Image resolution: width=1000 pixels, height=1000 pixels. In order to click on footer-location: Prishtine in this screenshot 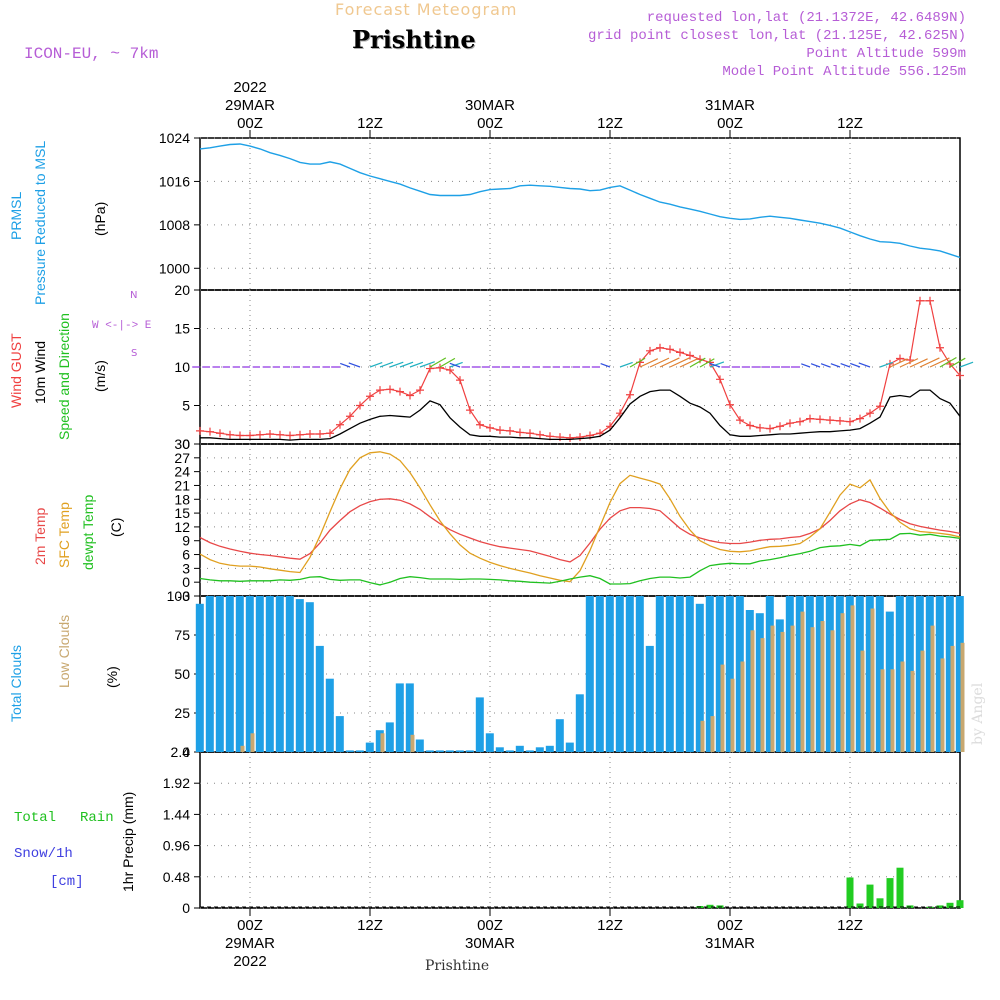, I will do `click(457, 966)`.